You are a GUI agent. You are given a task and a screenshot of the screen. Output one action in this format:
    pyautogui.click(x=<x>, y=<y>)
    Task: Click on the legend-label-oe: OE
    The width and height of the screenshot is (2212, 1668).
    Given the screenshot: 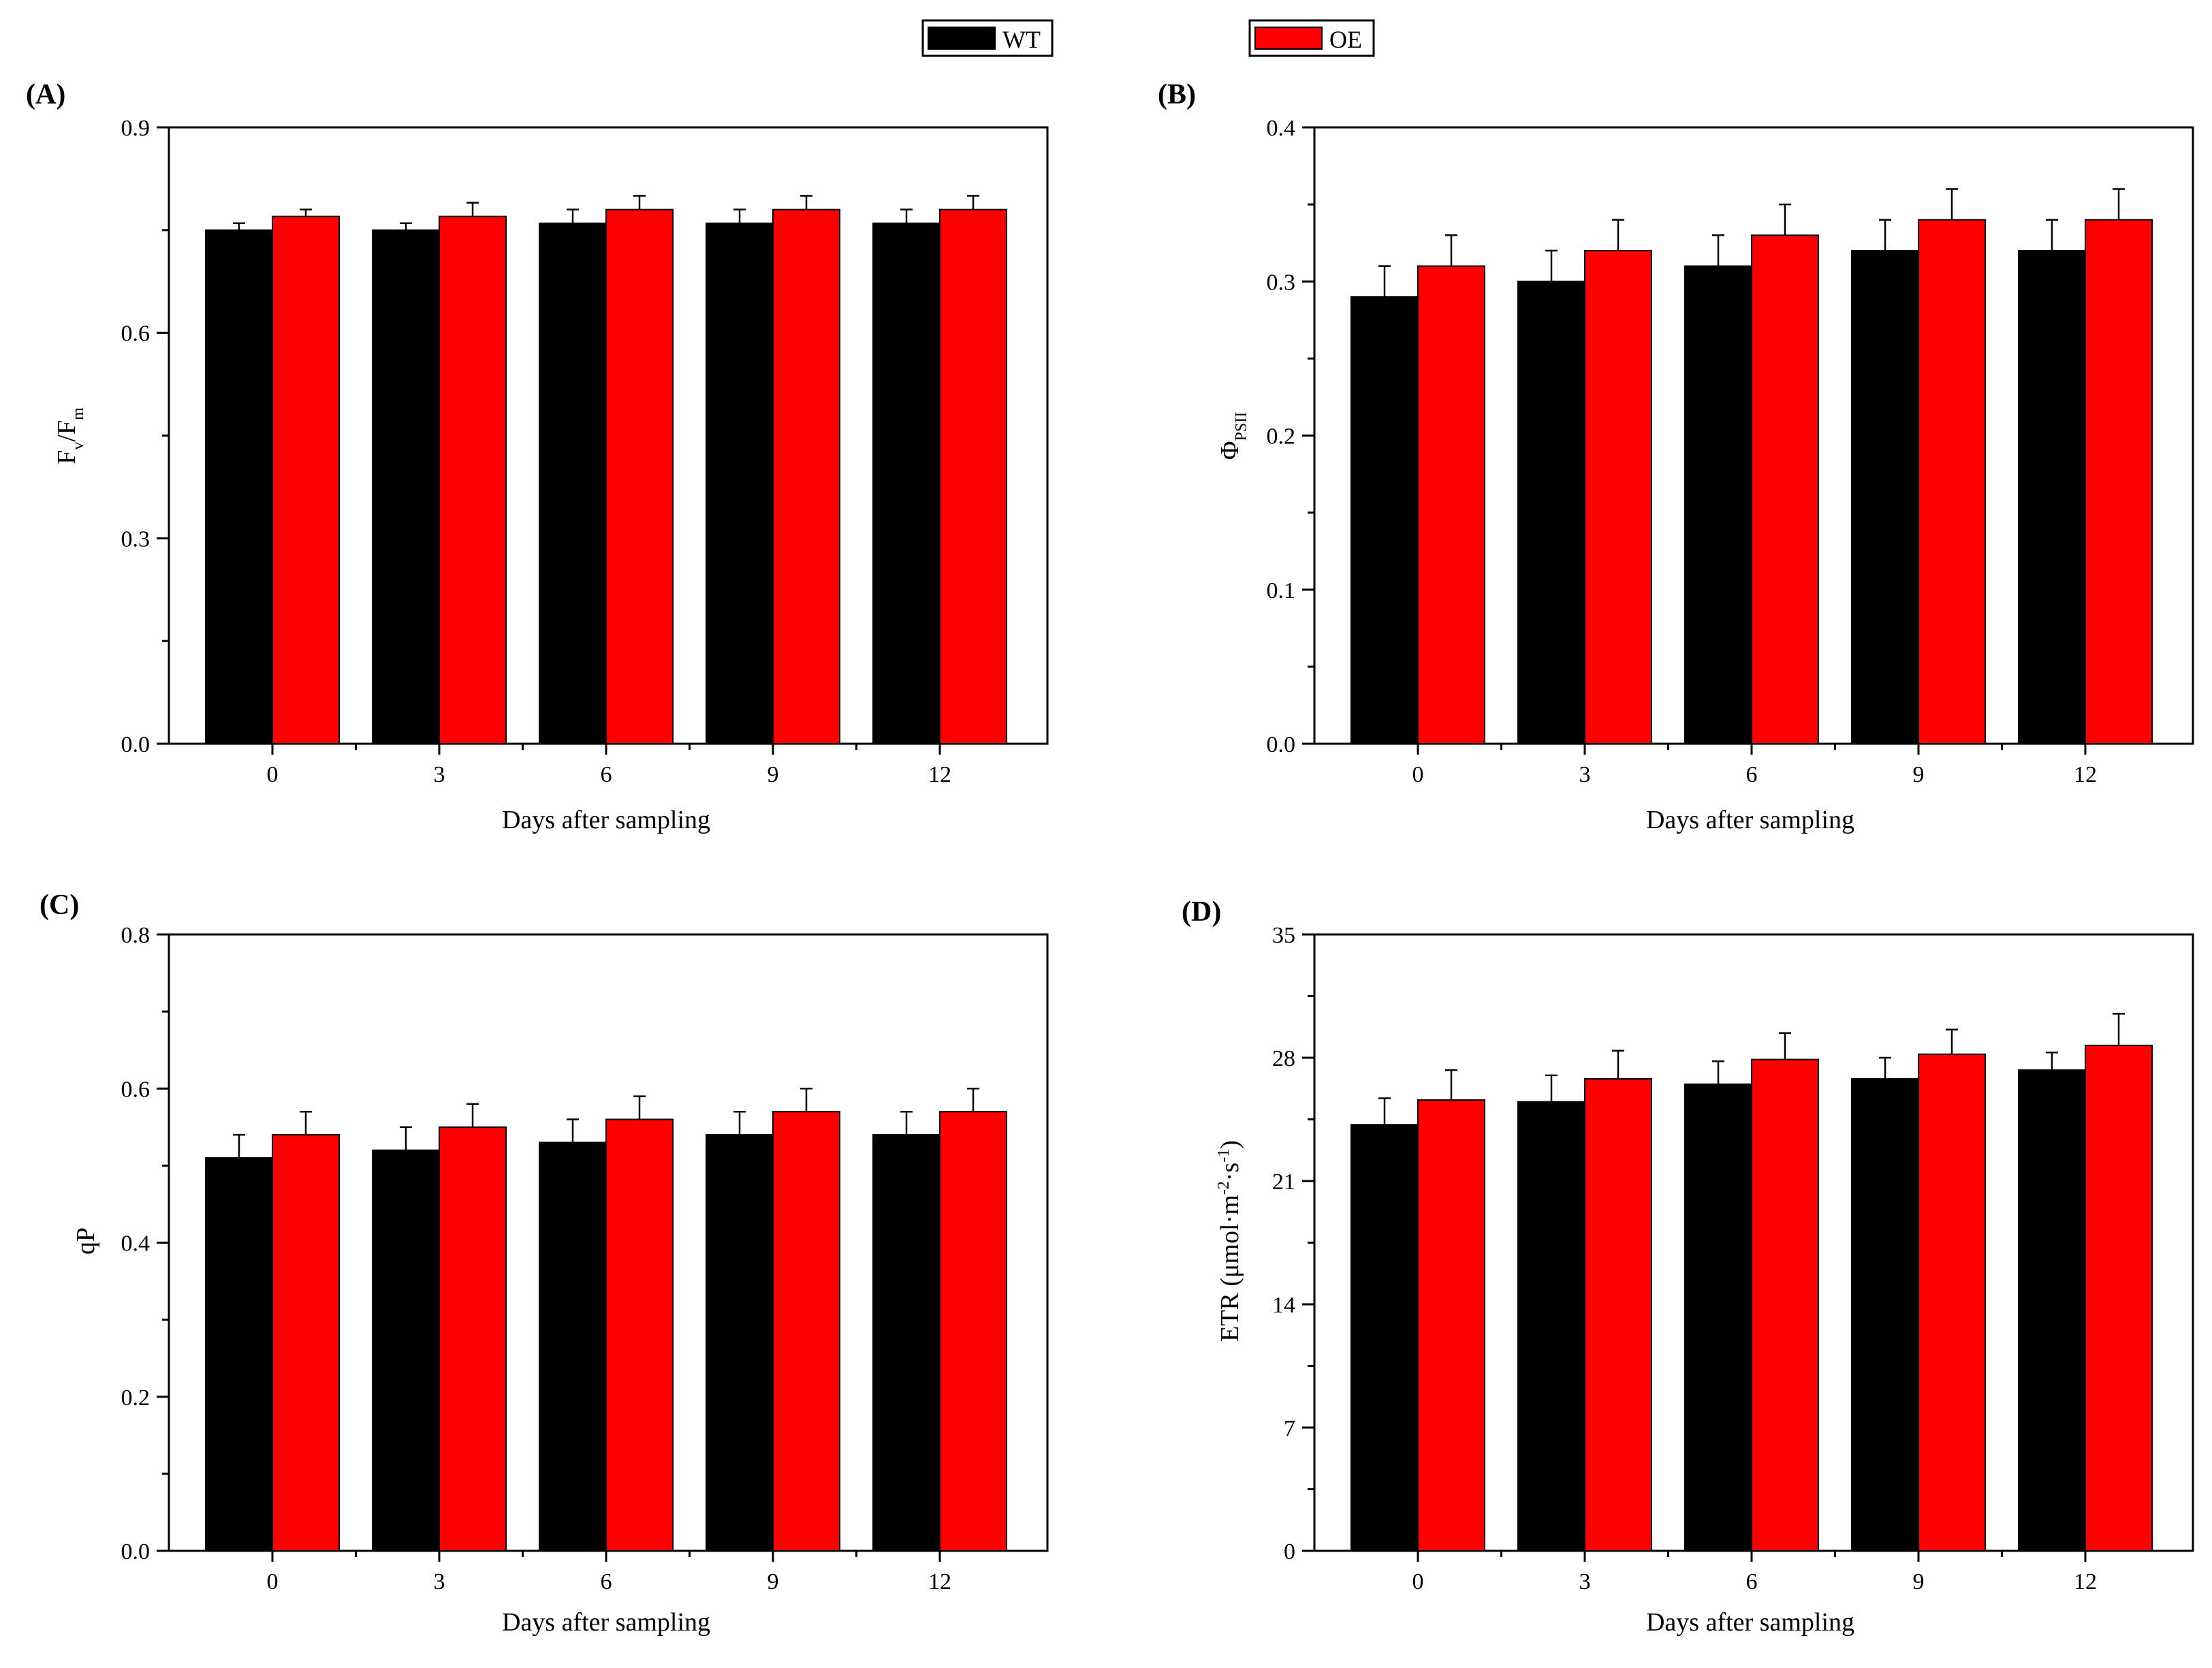 What is the action you would take?
    pyautogui.click(x=1345, y=39)
    